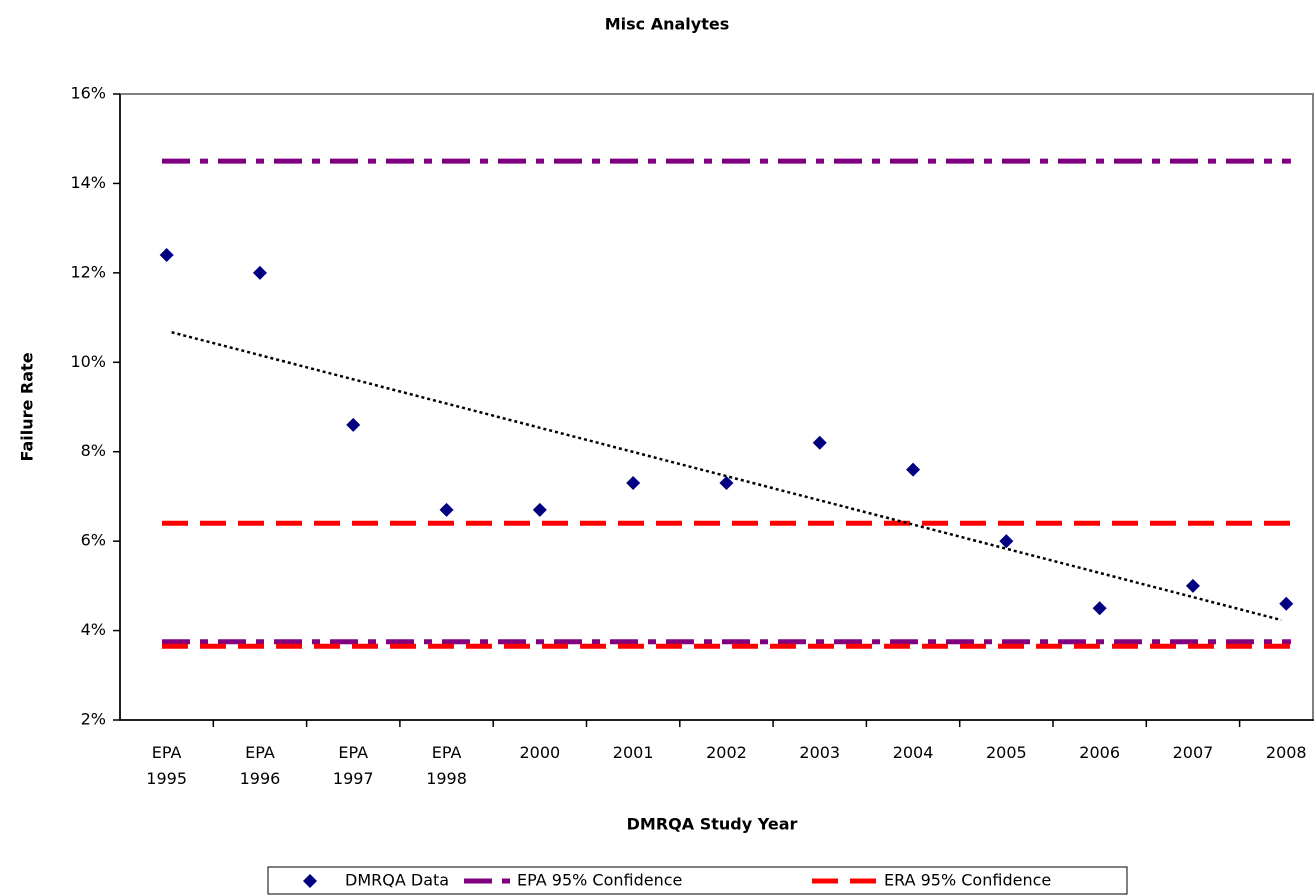  What do you see at coordinates (93, 540) in the screenshot?
I see `y-tick-label: 6%` at bounding box center [93, 540].